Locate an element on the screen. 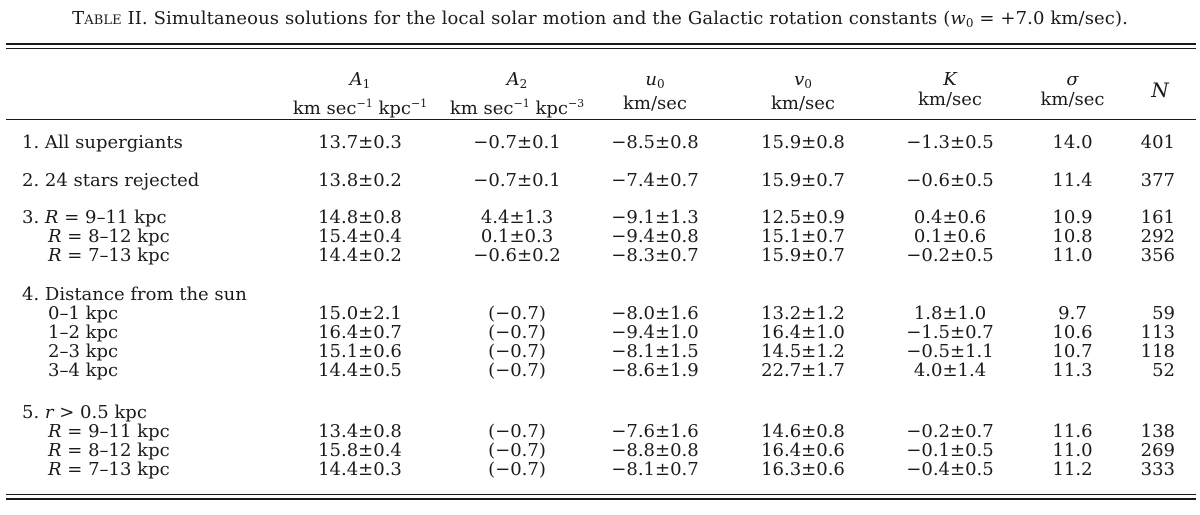  cell-A1: 15.8±0.4 is located at coordinates (360, 450).